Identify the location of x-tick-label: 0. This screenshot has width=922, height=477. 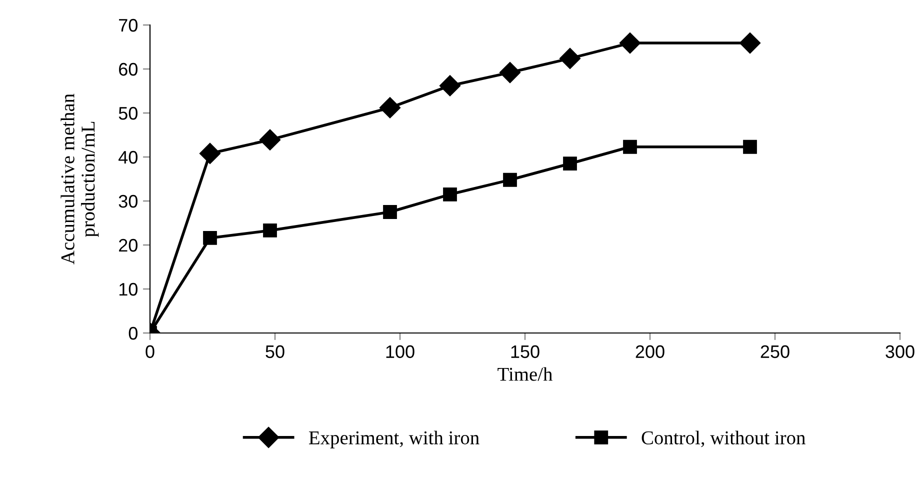
(150, 351).